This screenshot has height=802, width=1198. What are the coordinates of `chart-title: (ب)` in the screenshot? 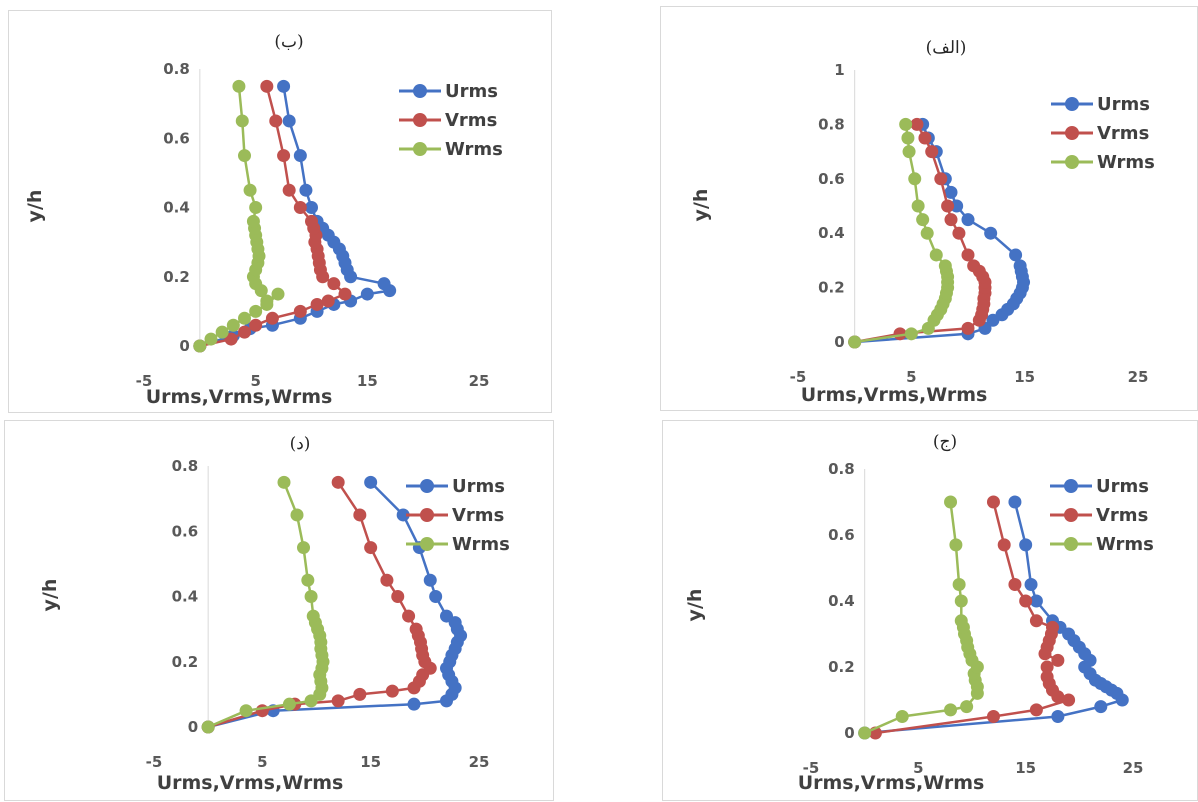 It's located at (288, 42).